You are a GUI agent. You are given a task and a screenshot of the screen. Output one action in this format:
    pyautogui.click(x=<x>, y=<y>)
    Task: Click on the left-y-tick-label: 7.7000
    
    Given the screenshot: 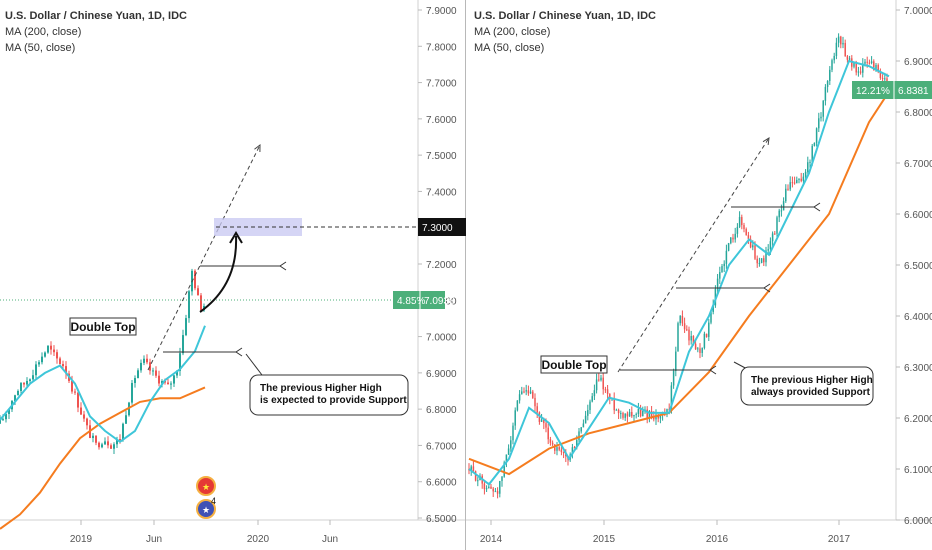 What is the action you would take?
    pyautogui.click(x=441, y=84)
    